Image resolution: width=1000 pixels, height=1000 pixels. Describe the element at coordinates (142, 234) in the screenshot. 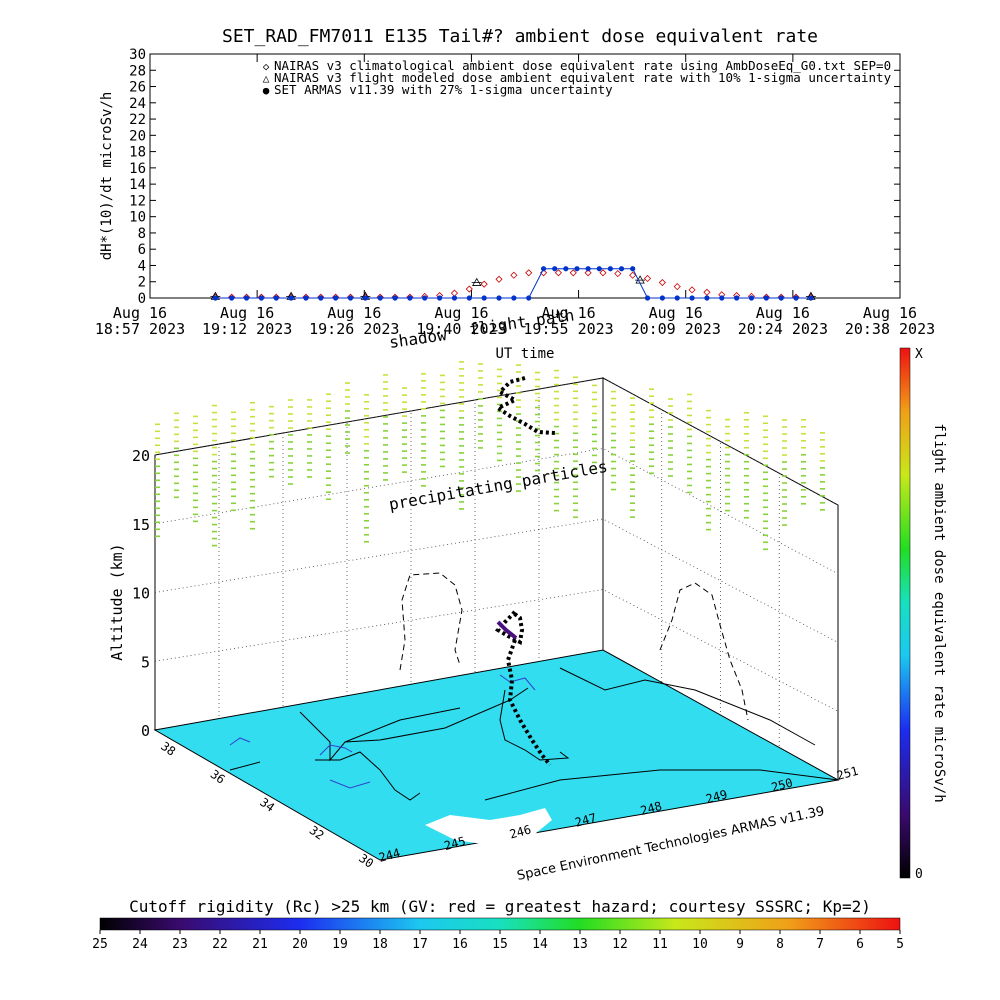

I see `y-tick-label: 8` at that location.